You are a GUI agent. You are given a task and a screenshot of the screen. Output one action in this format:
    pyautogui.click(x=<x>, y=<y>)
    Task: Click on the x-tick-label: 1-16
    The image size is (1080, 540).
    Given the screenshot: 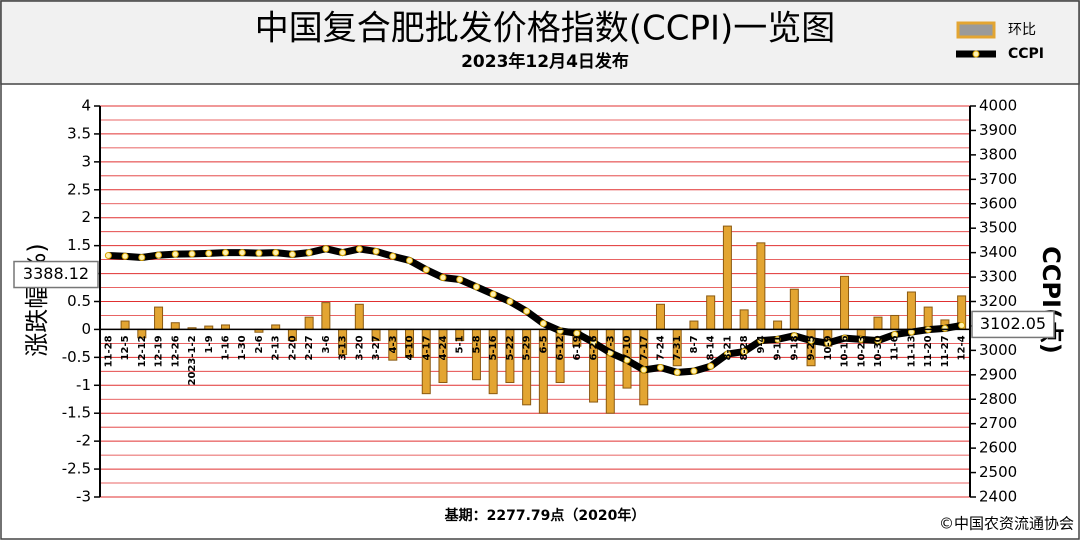 What is the action you would take?
    pyautogui.click(x=225, y=347)
    